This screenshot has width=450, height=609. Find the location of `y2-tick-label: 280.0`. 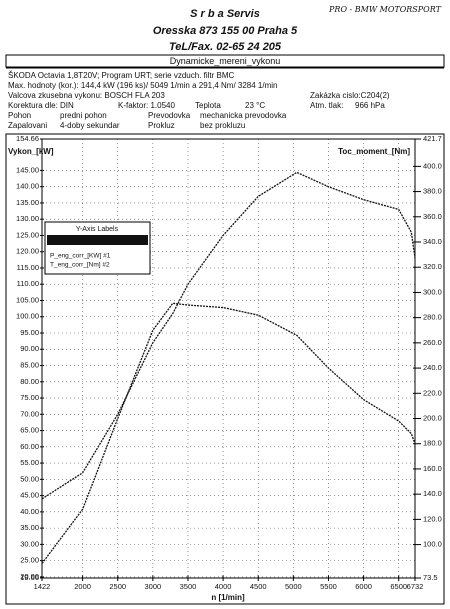

y2-tick-label: 280.0 is located at coordinates (432, 317).